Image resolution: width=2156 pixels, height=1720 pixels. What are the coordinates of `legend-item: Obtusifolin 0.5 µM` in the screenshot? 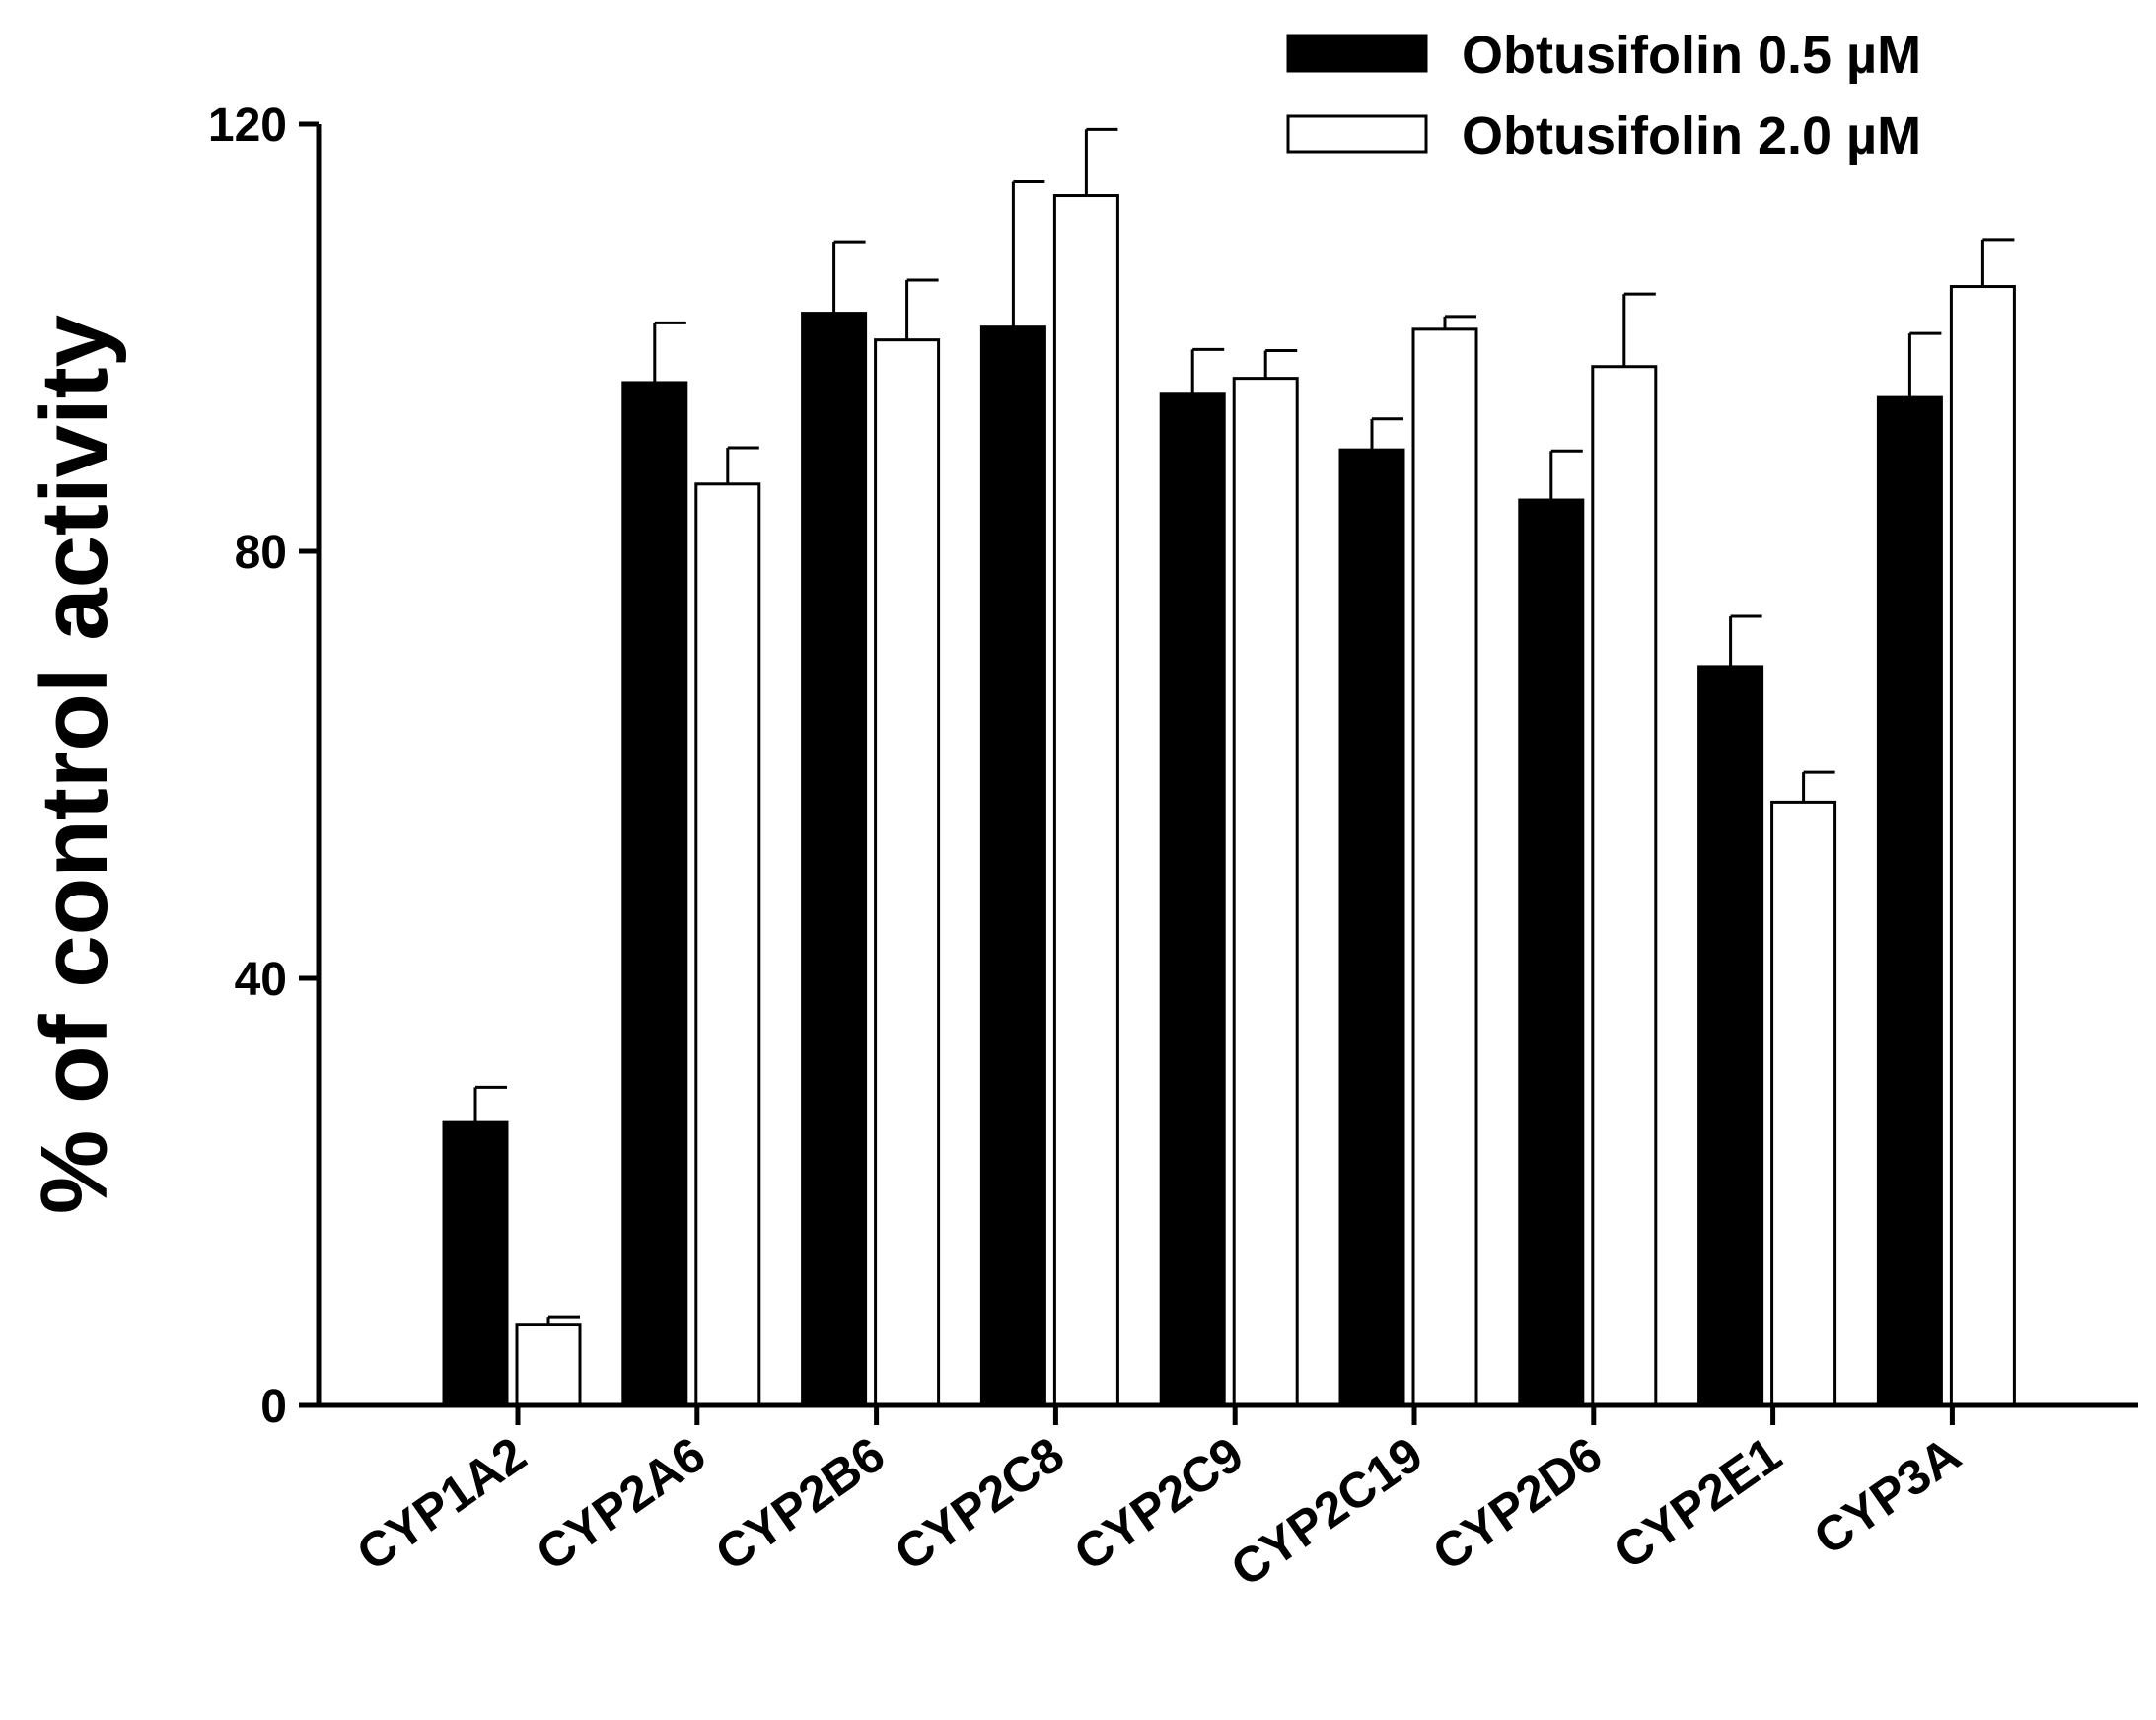 It's located at (1603, 55).